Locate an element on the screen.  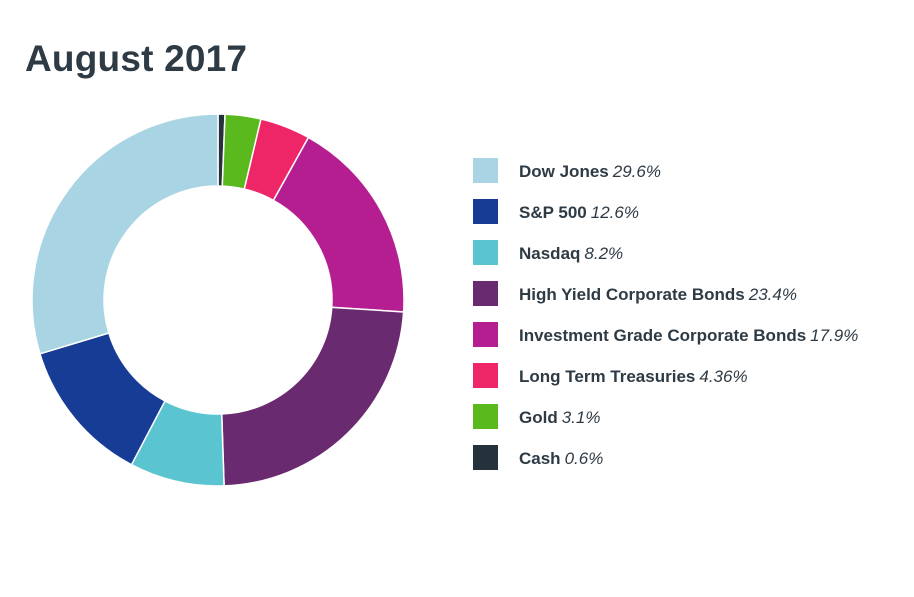
legend-label: Investment Grade Corporate Bonds is located at coordinates (663, 335).